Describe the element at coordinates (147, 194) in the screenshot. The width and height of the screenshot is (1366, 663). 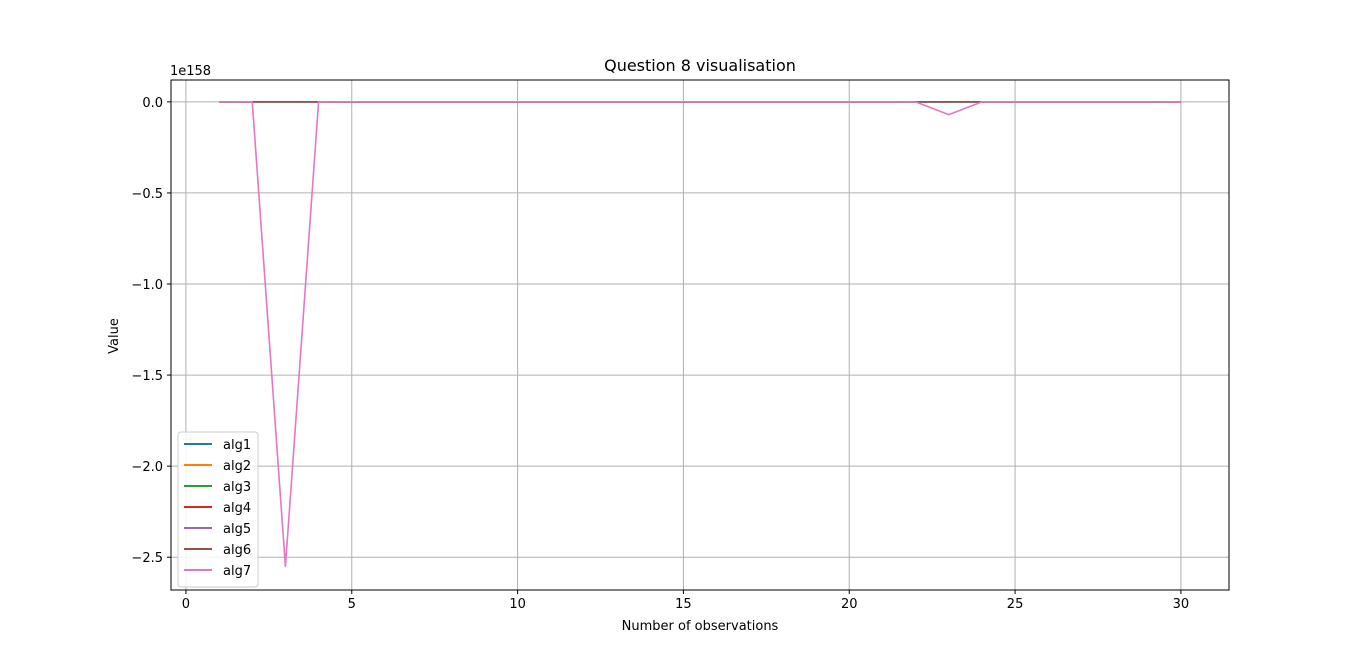
I see `y-tick-label: −0.5` at that location.